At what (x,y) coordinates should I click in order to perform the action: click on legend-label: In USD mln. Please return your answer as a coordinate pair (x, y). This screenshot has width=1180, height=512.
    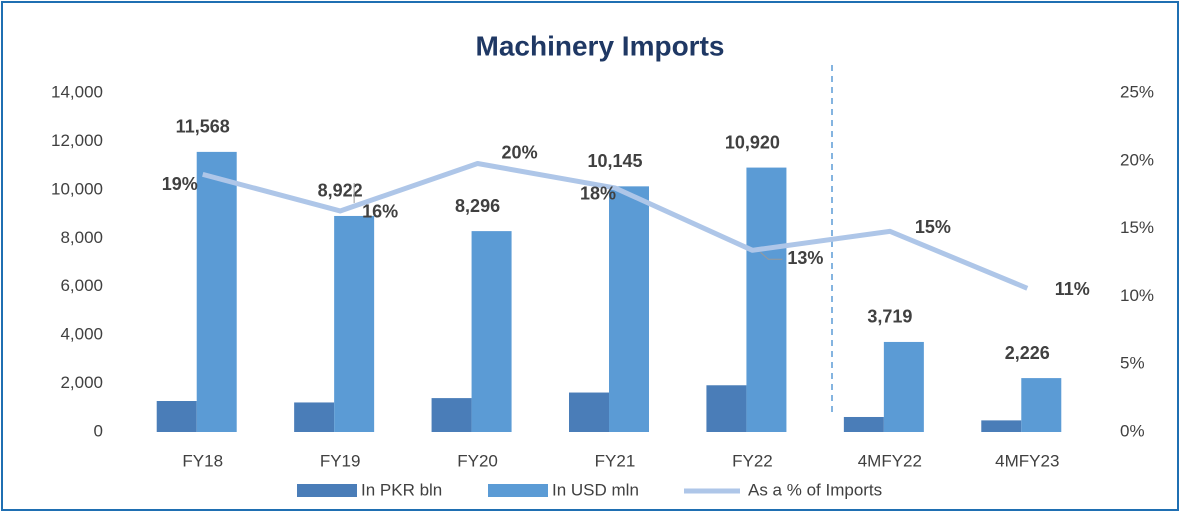
    Looking at the image, I should click on (595, 489).